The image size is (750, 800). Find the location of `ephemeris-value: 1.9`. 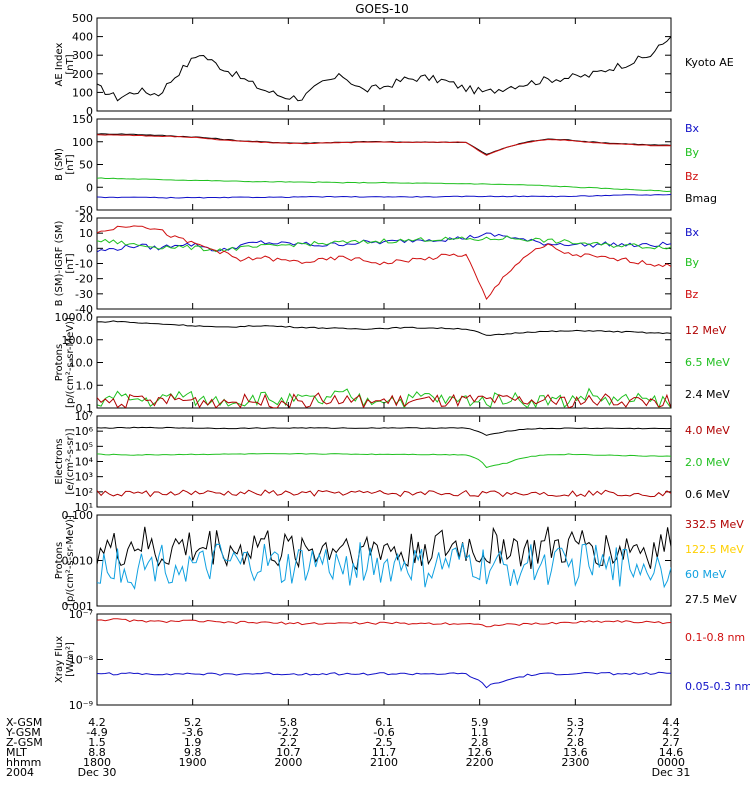

ephemeris-value: 1.9 is located at coordinates (193, 742).